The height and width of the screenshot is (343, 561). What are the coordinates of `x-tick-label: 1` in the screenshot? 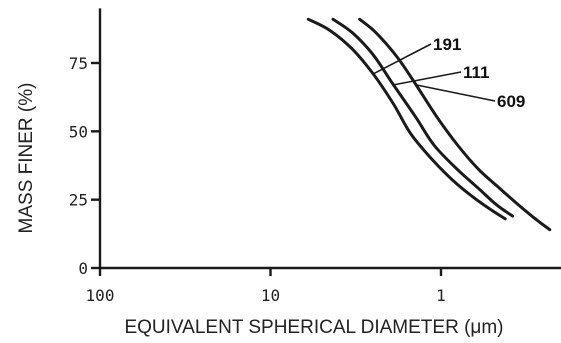 It's located at (441, 295).